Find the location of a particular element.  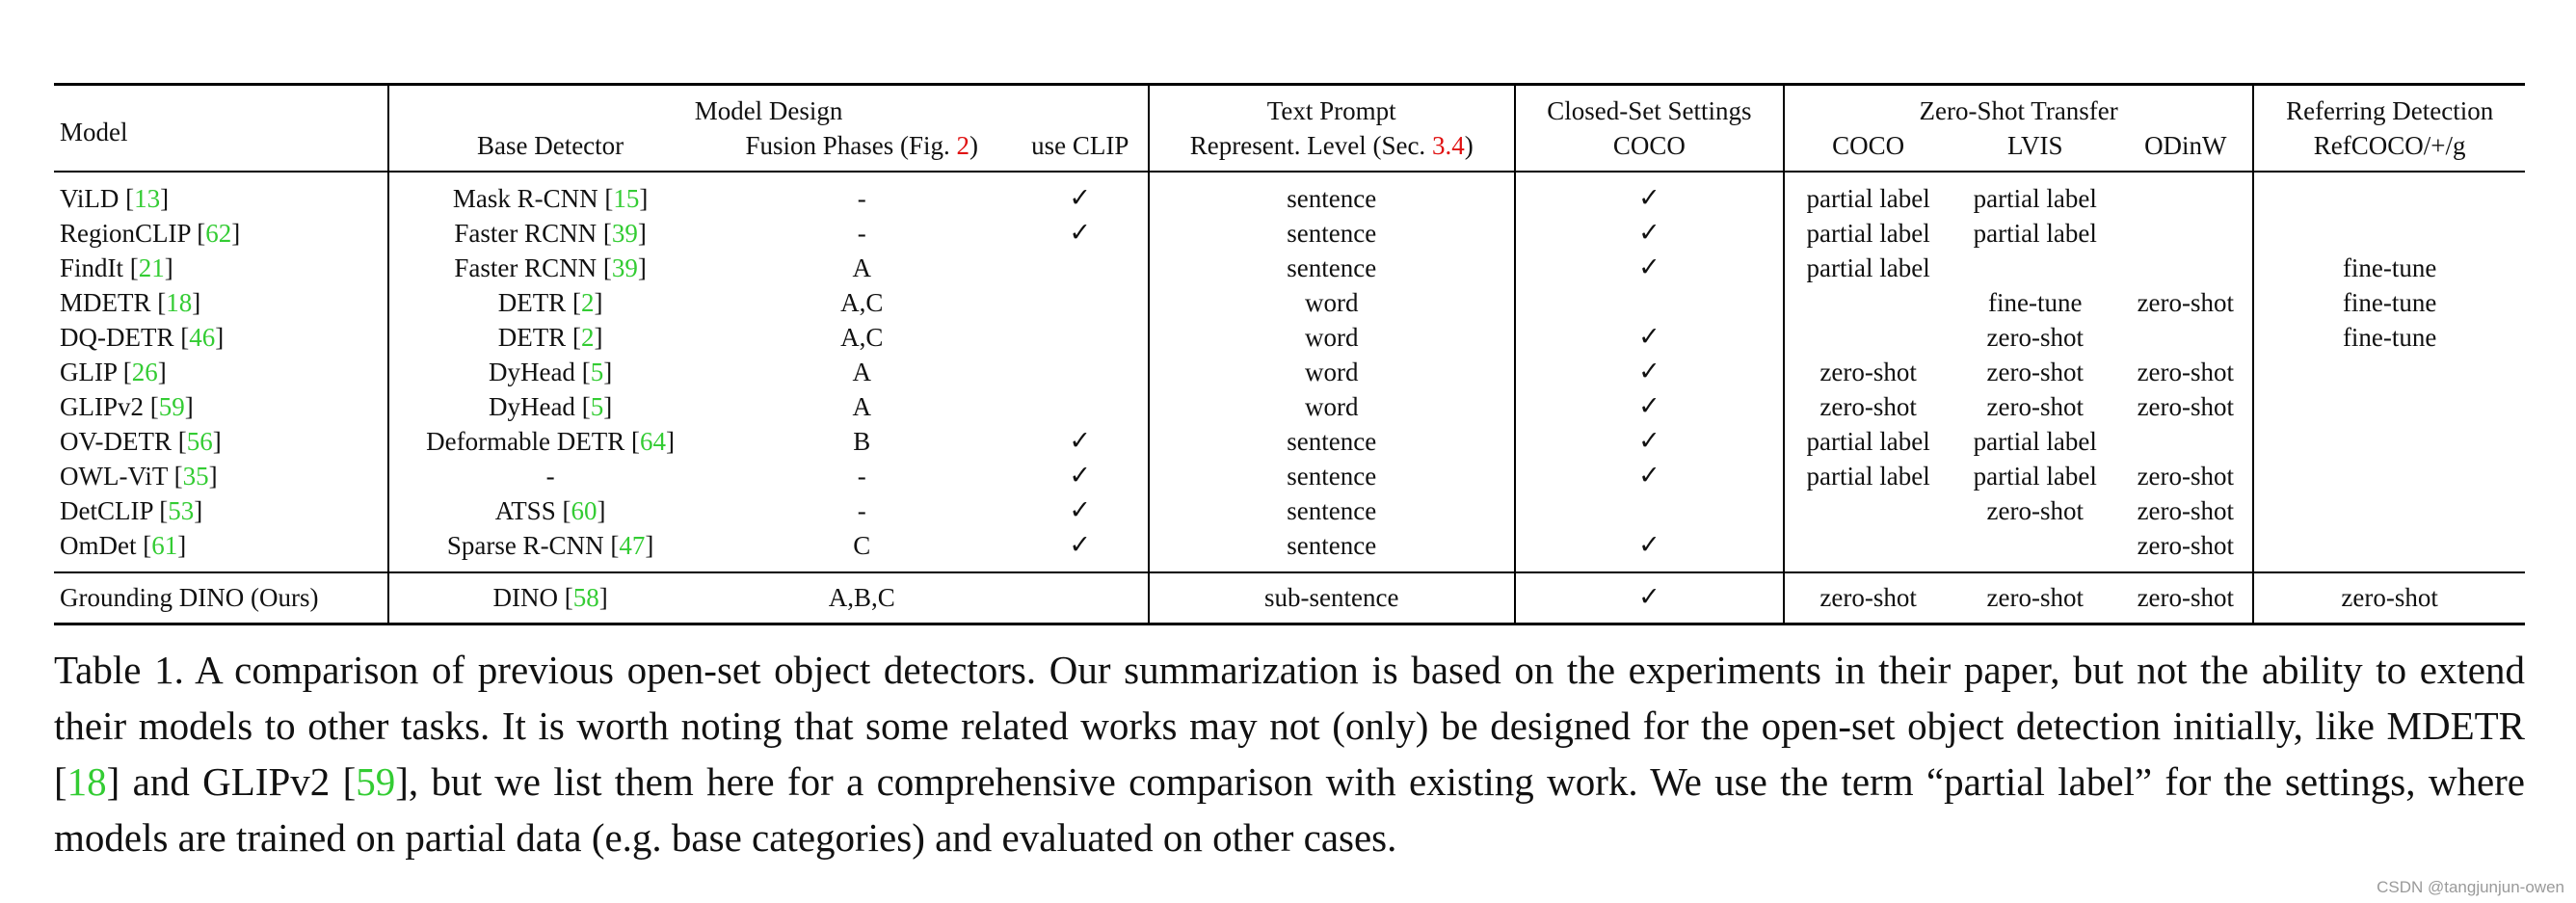

cell-fusion: C is located at coordinates (862, 546).